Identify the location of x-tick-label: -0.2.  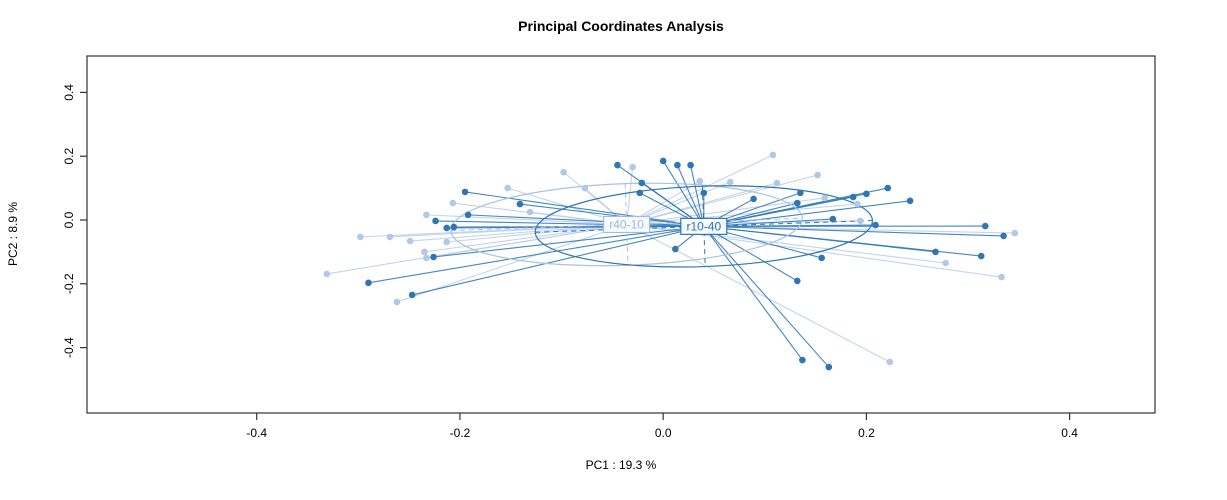
(460, 433).